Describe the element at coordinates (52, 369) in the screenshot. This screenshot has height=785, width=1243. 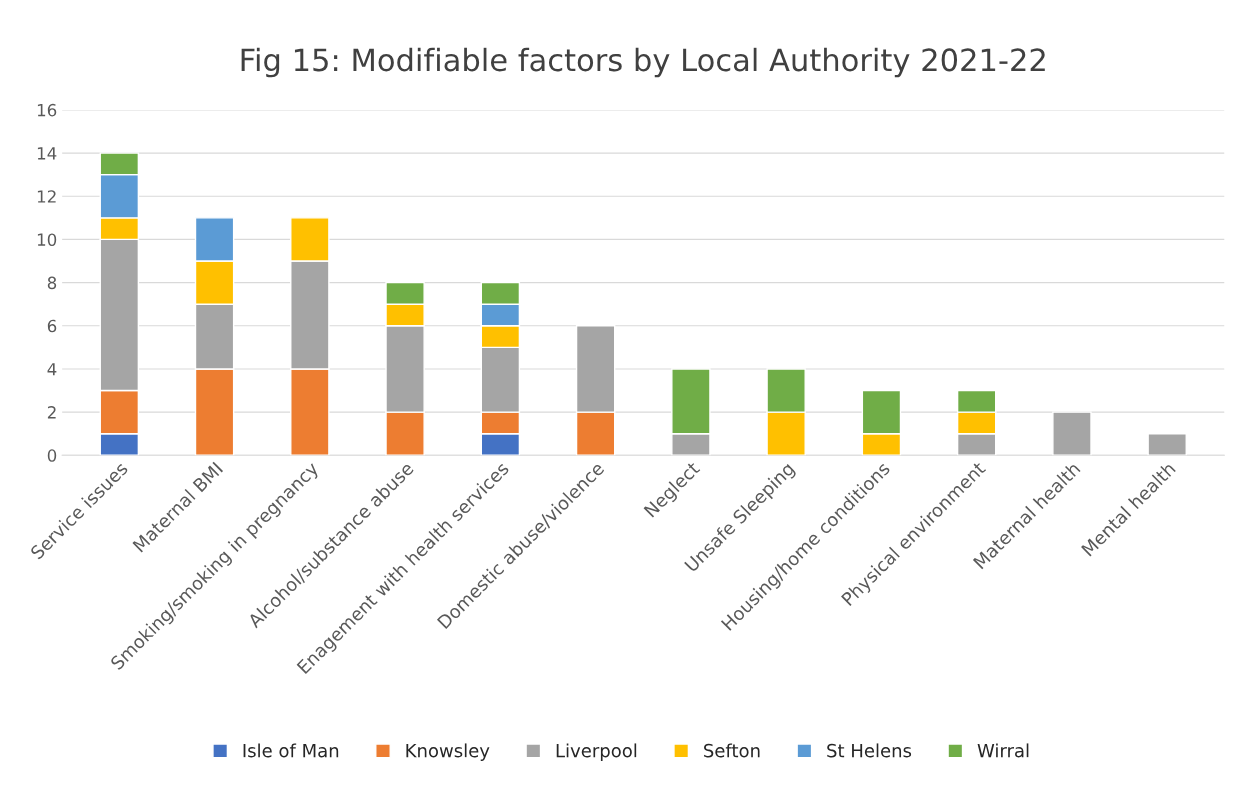
I see `y-tick-label: 4` at that location.